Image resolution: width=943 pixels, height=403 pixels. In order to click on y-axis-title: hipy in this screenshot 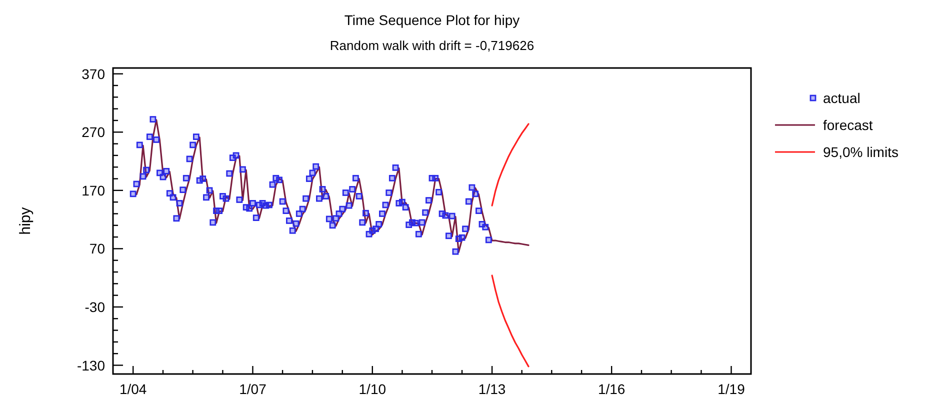, I will do `click(25, 220)`.